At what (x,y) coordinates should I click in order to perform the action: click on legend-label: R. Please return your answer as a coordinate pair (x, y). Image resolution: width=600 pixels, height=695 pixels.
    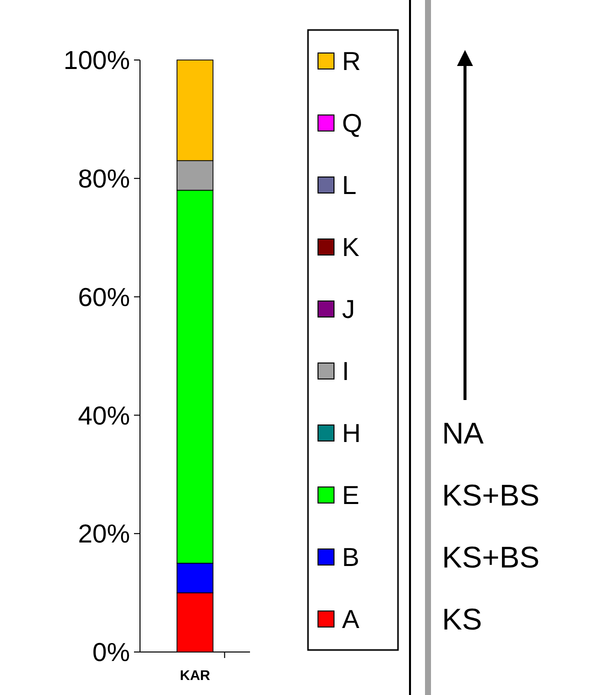
    Looking at the image, I should click on (351, 61).